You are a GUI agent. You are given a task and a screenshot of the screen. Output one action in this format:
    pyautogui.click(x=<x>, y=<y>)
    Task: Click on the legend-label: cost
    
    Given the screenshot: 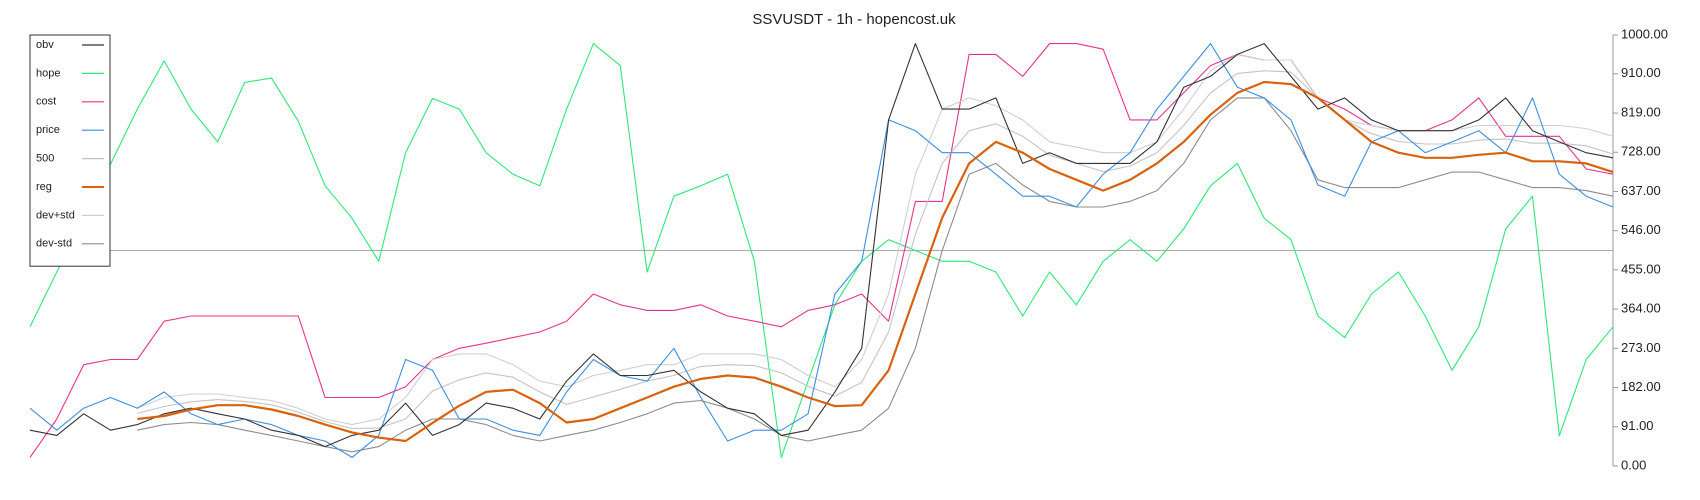 What is the action you would take?
    pyautogui.click(x=46, y=102)
    